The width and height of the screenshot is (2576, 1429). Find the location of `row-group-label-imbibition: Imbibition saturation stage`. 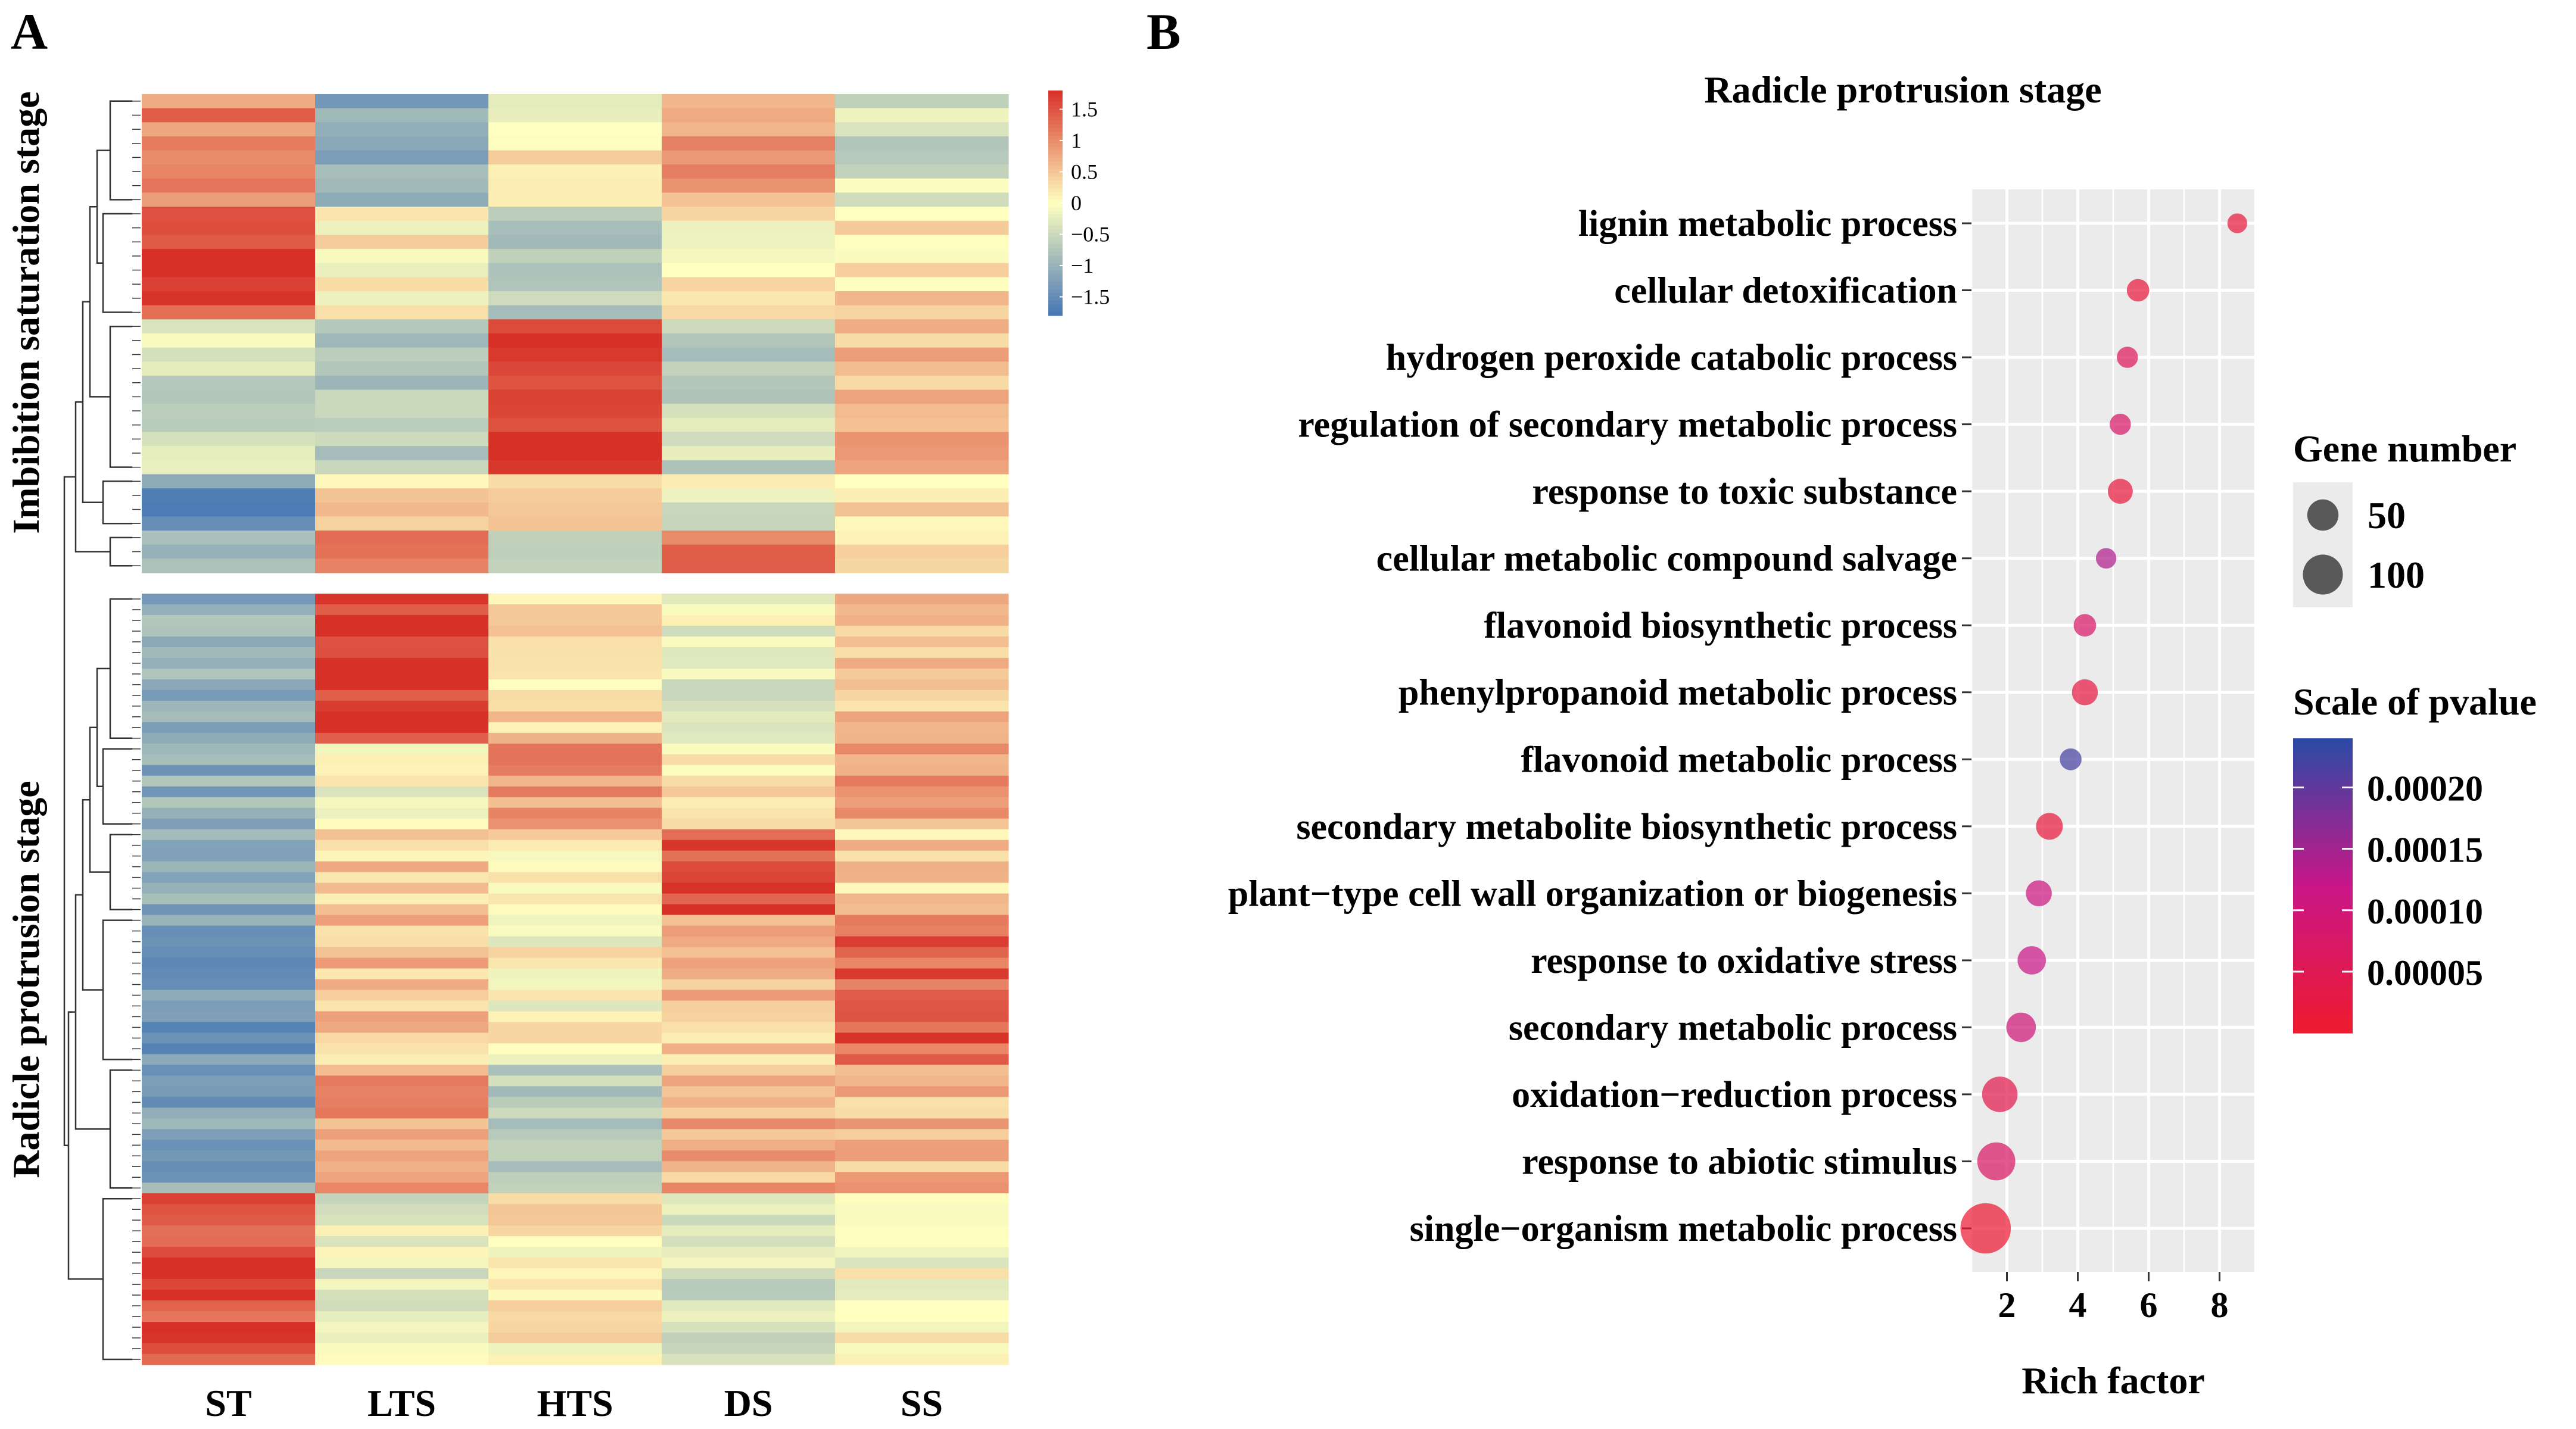

row-group-label-imbibition: Imbibition saturation stage is located at coordinates (26, 312).